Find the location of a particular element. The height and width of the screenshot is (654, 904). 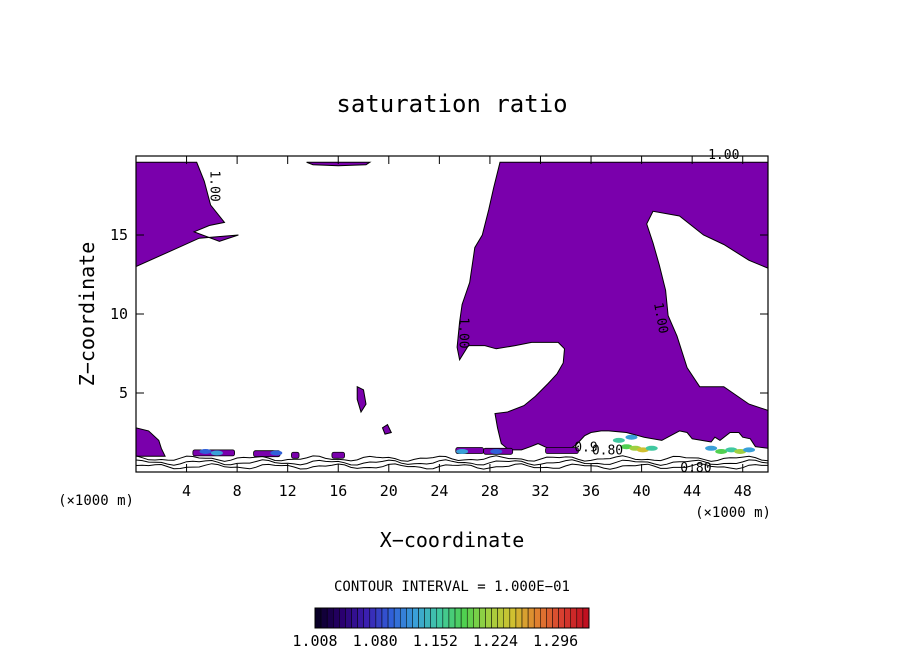

contour-label-5: 0.80 is located at coordinates (607, 451).